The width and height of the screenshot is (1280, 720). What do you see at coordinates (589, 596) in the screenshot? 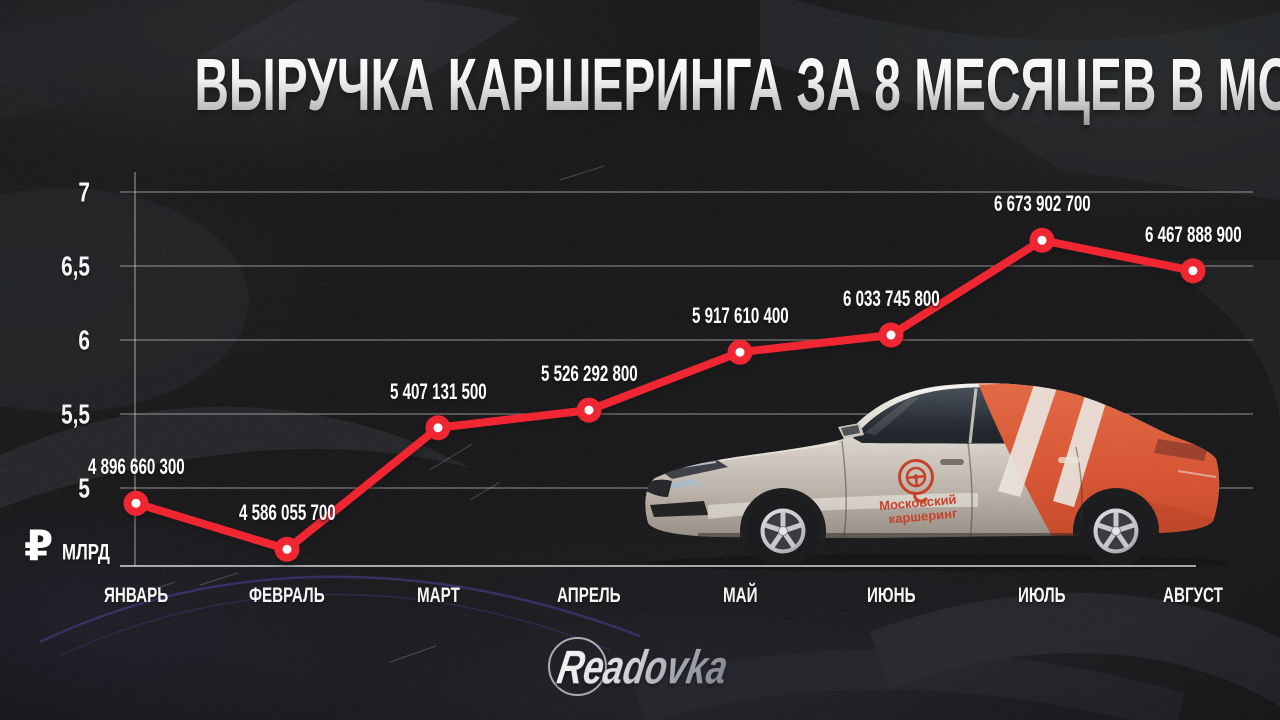
I see `month-label-april: АПРЕЛЬ` at bounding box center [589, 596].